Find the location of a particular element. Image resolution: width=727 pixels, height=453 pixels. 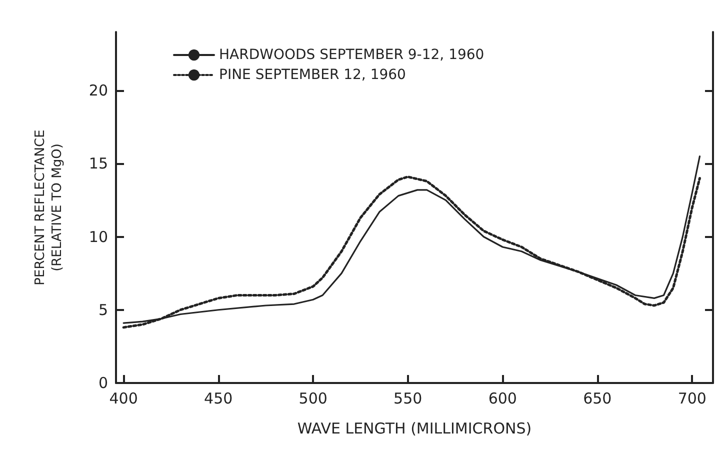

x-tick-label: 550 is located at coordinates (408, 399).